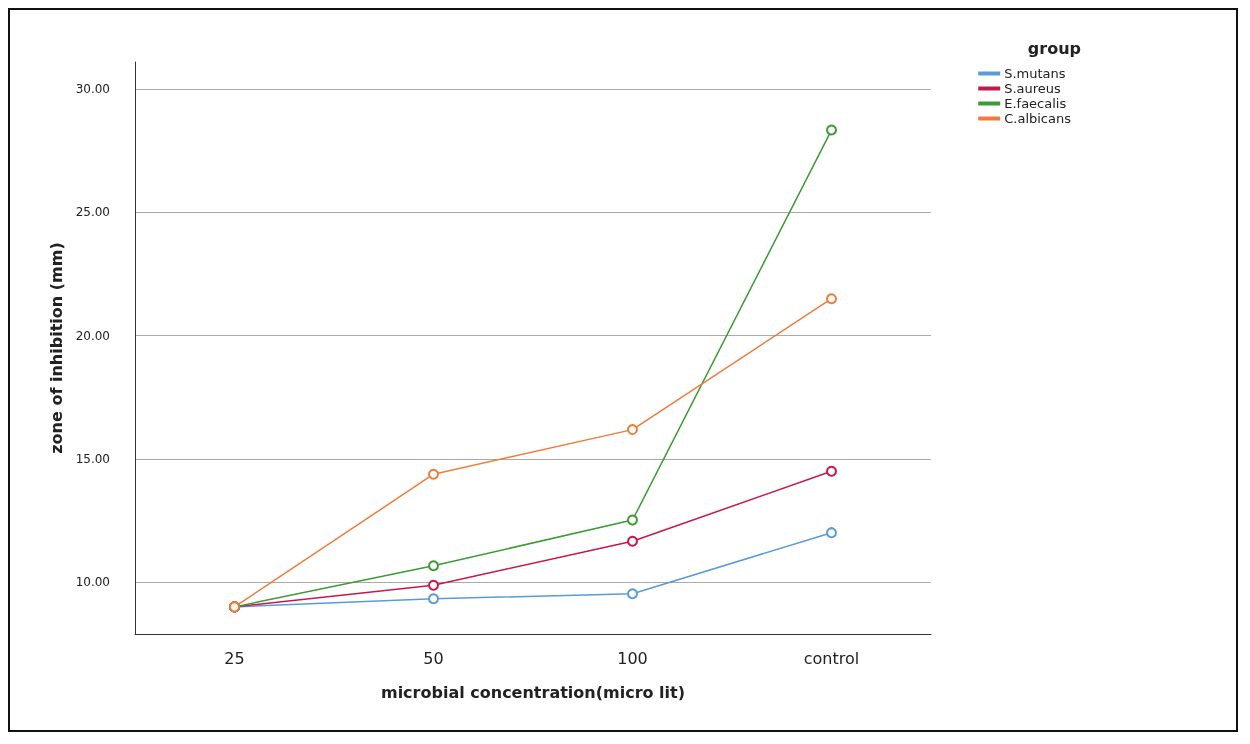  Describe the element at coordinates (433, 658) in the screenshot. I see `x-tick-label: 50` at that location.